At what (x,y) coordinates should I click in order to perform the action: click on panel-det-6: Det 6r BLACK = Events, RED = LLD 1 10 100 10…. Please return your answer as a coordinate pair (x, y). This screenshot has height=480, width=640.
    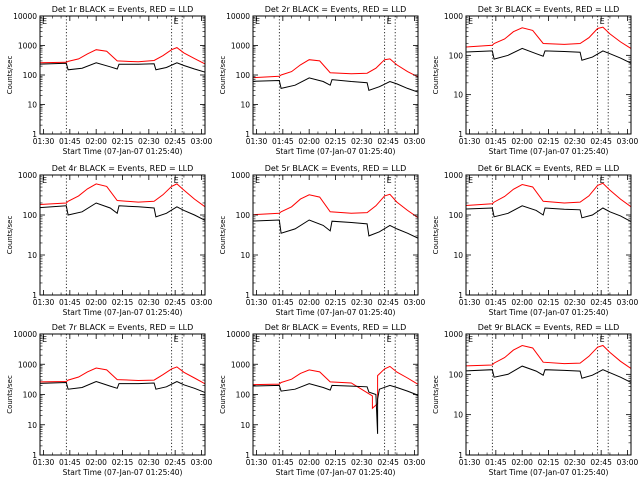
    Looking at the image, I should click on (535, 240).